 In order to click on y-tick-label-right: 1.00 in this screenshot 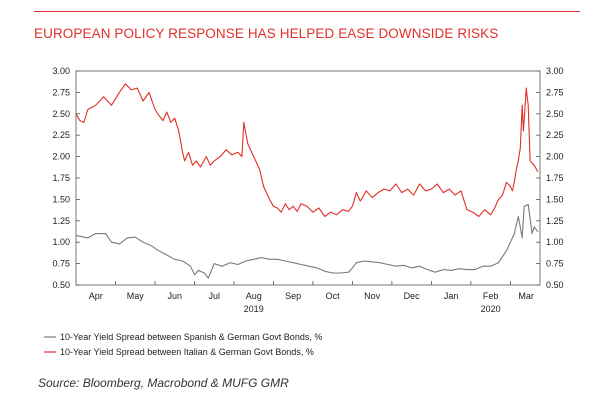, I will do `click(555, 242)`.